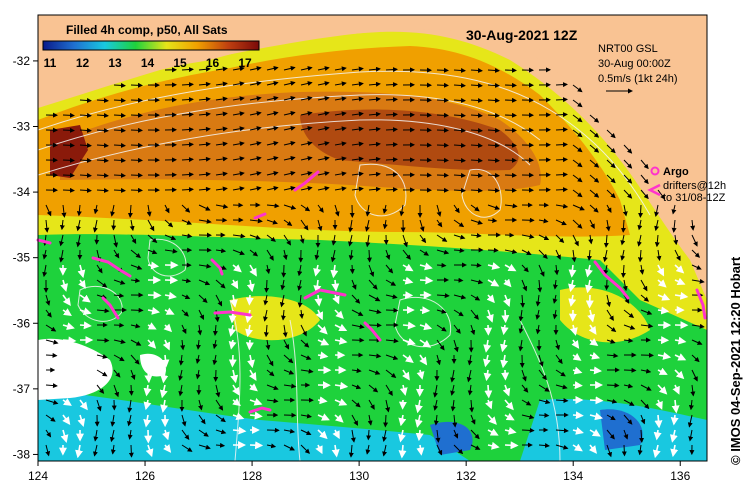 The image size is (749, 496). What do you see at coordinates (359, 476) in the screenshot?
I see `longitude-tick-label: 130` at bounding box center [359, 476].